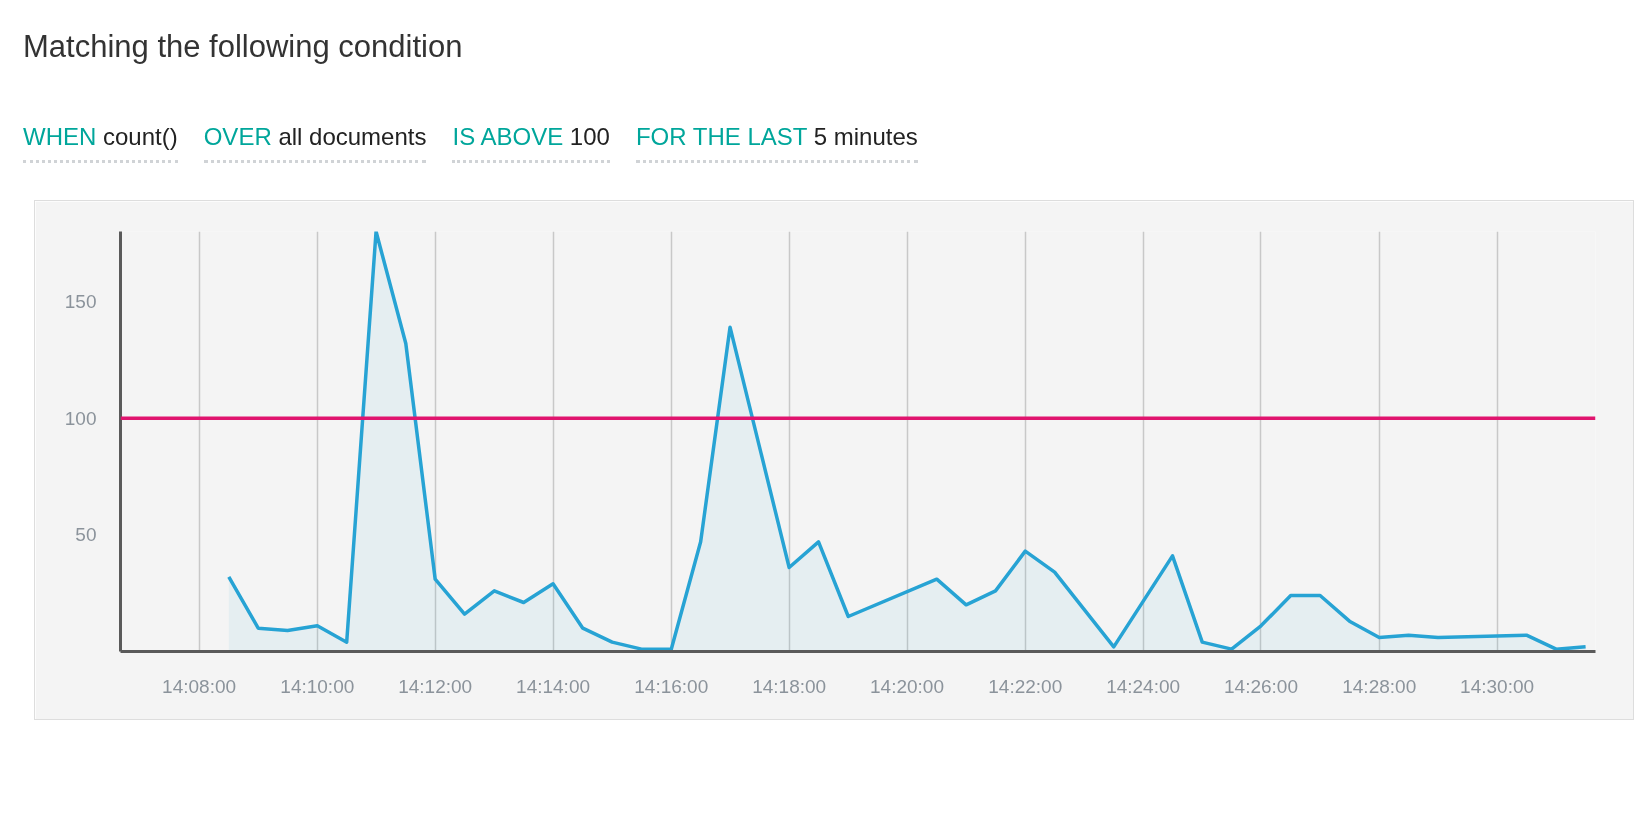  Describe the element at coordinates (80, 418) in the screenshot. I see `y-tick-label: 100` at that location.